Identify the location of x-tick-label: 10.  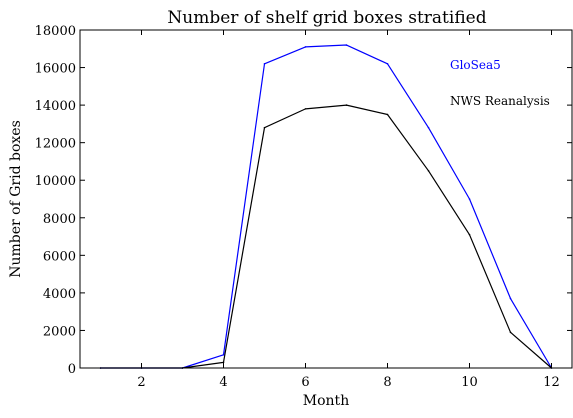
(469, 382).